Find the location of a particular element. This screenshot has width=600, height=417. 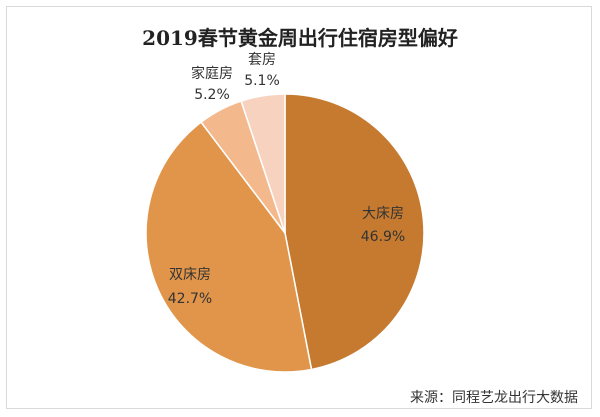

slice-label-name-2: 家庭房 is located at coordinates (212, 73).